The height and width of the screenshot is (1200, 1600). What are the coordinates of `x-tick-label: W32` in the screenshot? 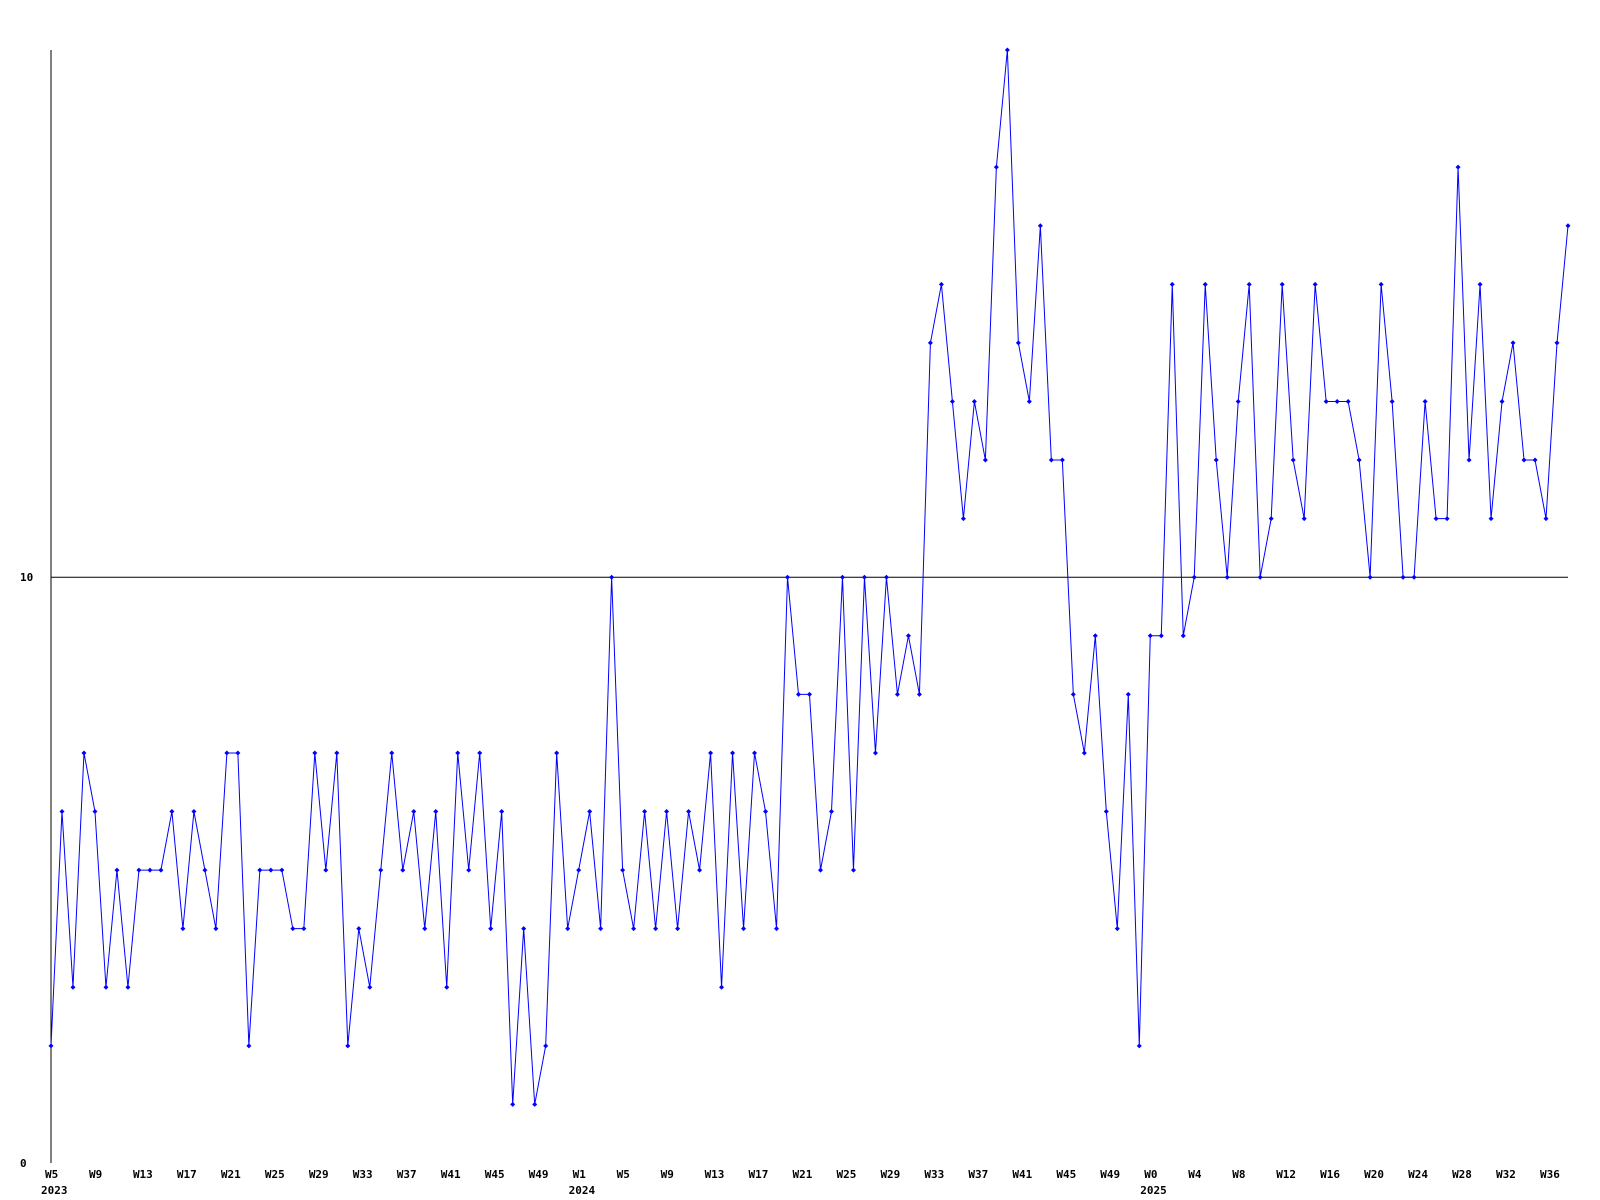 It's located at (1506, 1174).